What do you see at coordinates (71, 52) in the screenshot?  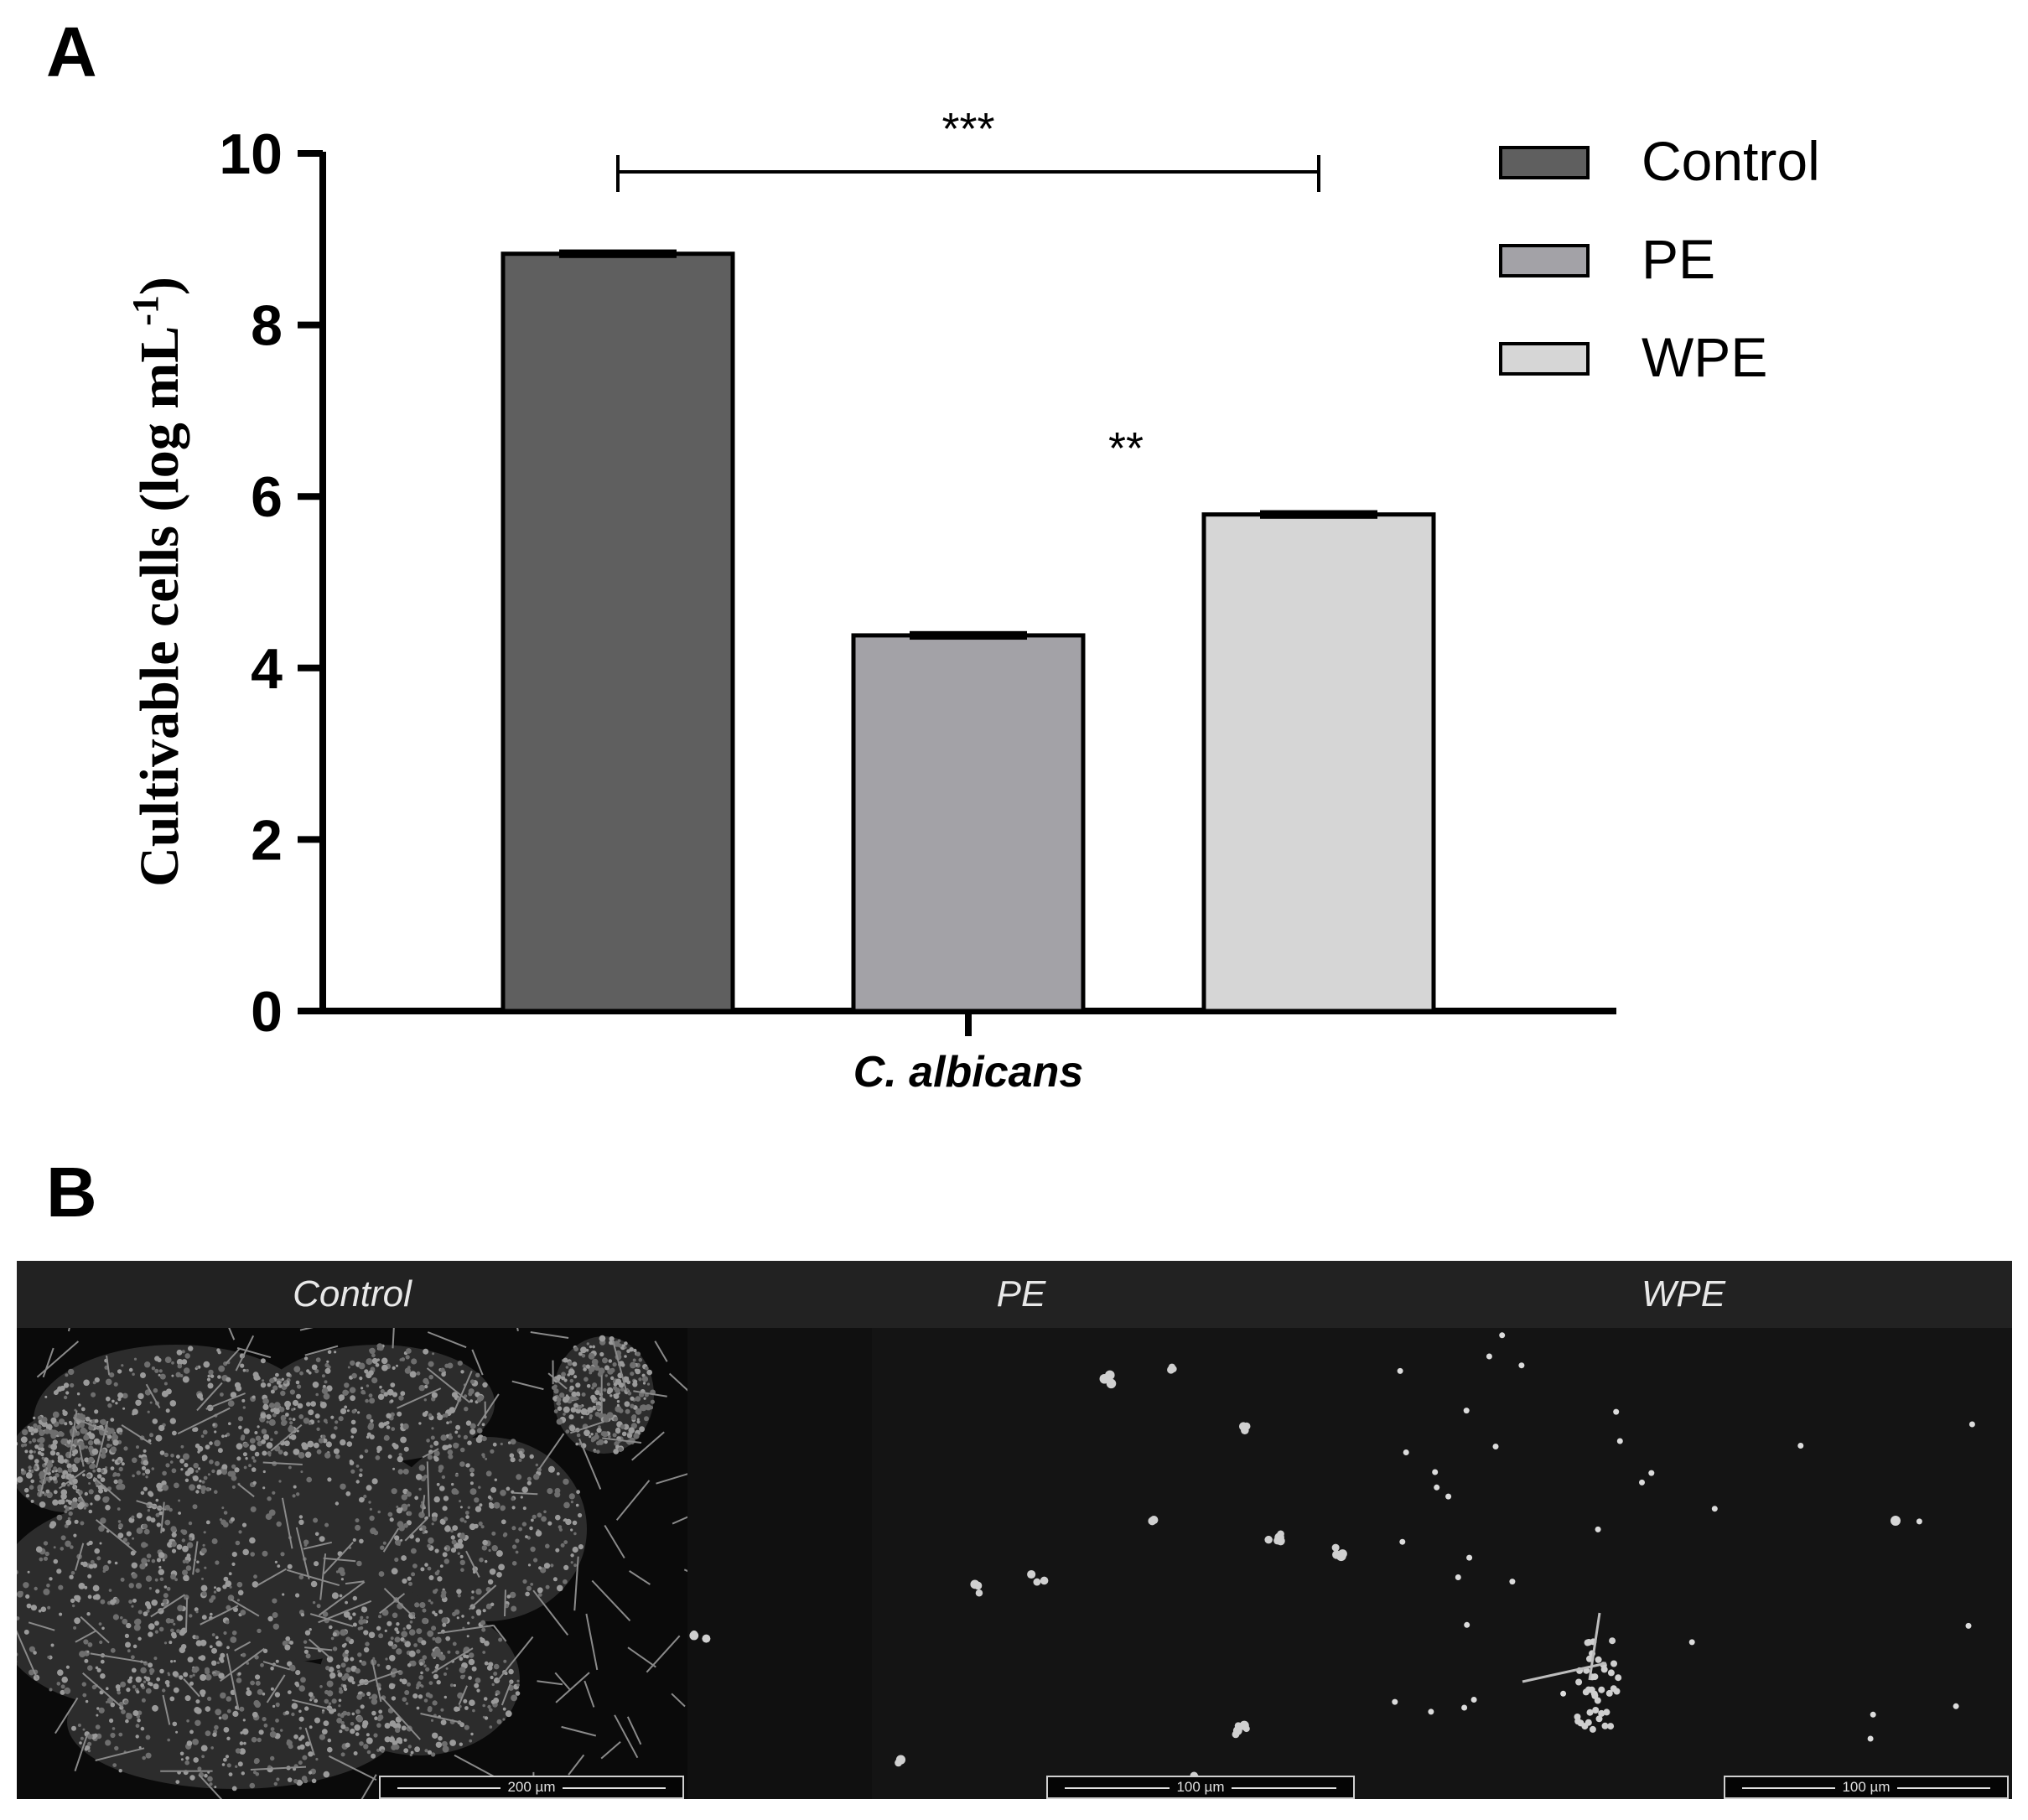 I see `panel-a-label: A` at bounding box center [71, 52].